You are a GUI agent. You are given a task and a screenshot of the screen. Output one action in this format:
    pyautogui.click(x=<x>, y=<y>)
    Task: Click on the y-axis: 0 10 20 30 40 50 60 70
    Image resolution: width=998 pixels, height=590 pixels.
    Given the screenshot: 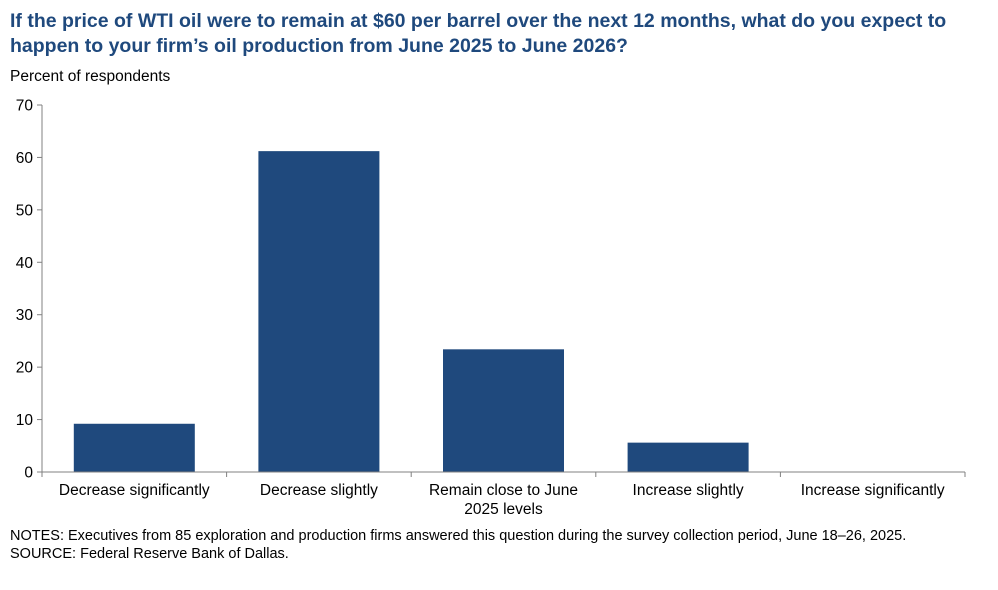 What is the action you would take?
    pyautogui.click(x=29, y=290)
    